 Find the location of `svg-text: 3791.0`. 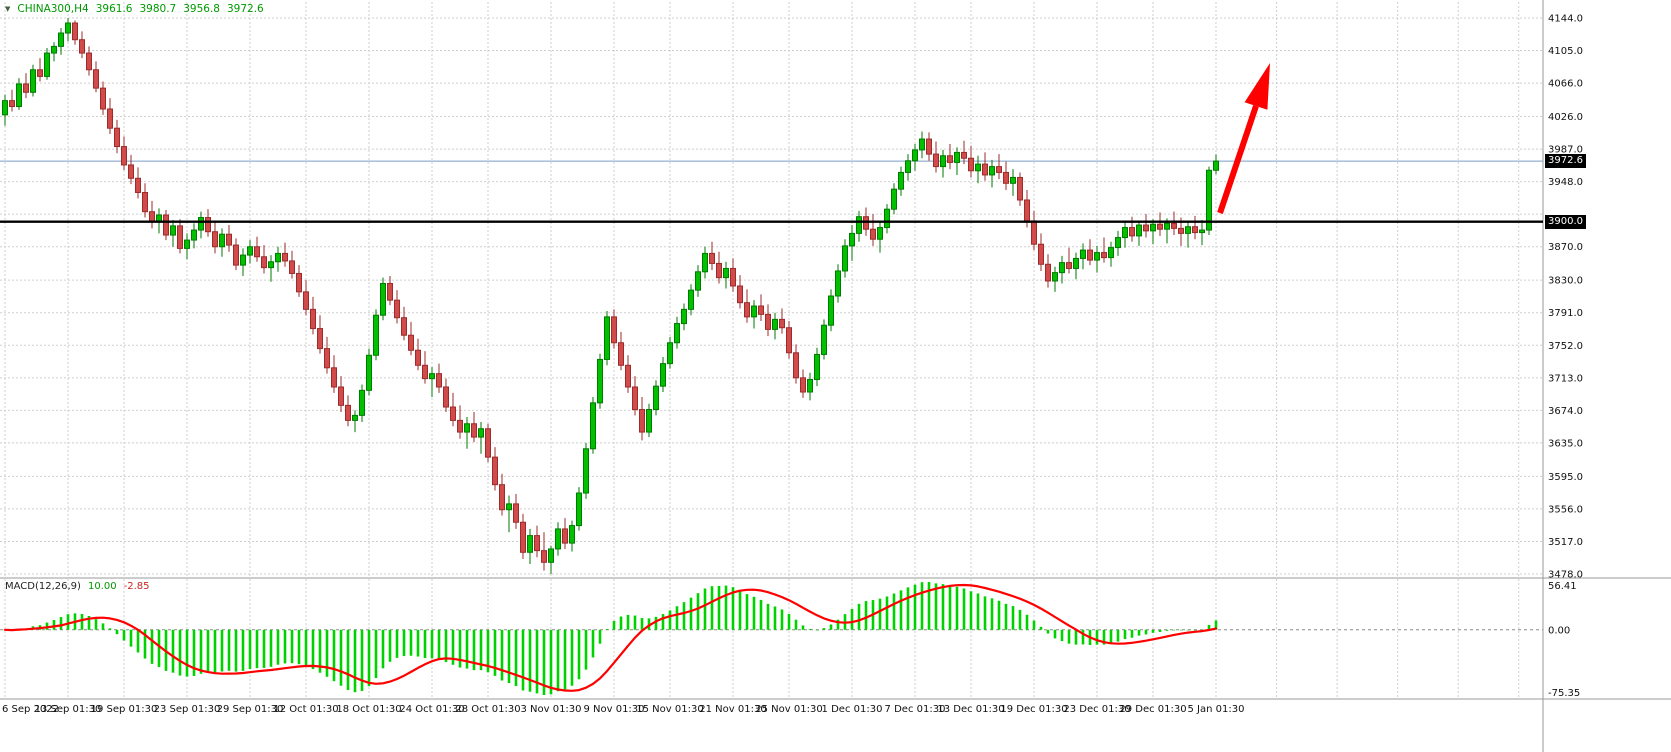

svg-text: 3791.0 is located at coordinates (1565, 313).